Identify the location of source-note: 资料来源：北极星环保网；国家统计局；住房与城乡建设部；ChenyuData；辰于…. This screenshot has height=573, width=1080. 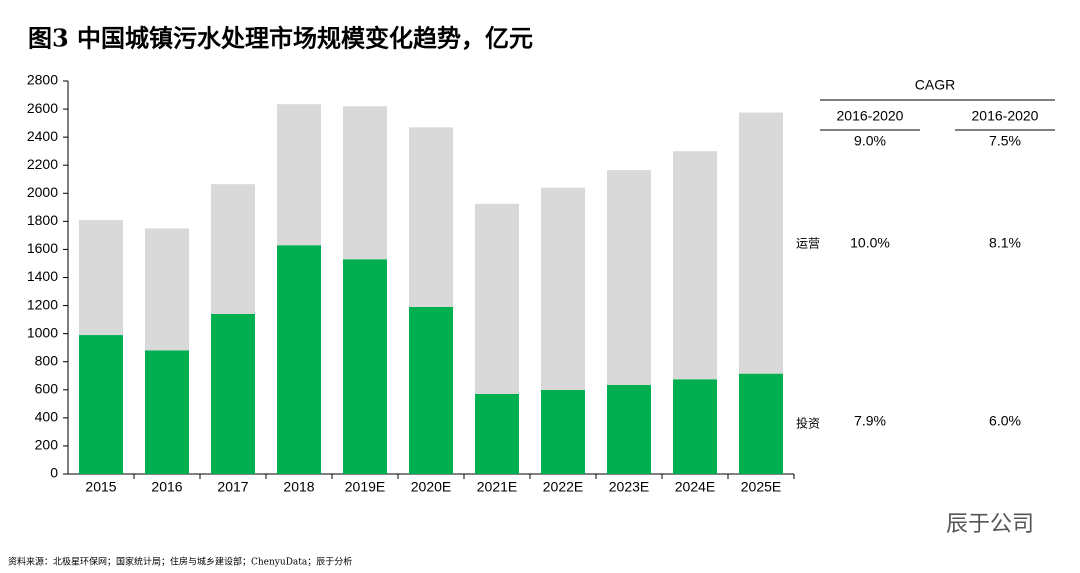
(180, 562).